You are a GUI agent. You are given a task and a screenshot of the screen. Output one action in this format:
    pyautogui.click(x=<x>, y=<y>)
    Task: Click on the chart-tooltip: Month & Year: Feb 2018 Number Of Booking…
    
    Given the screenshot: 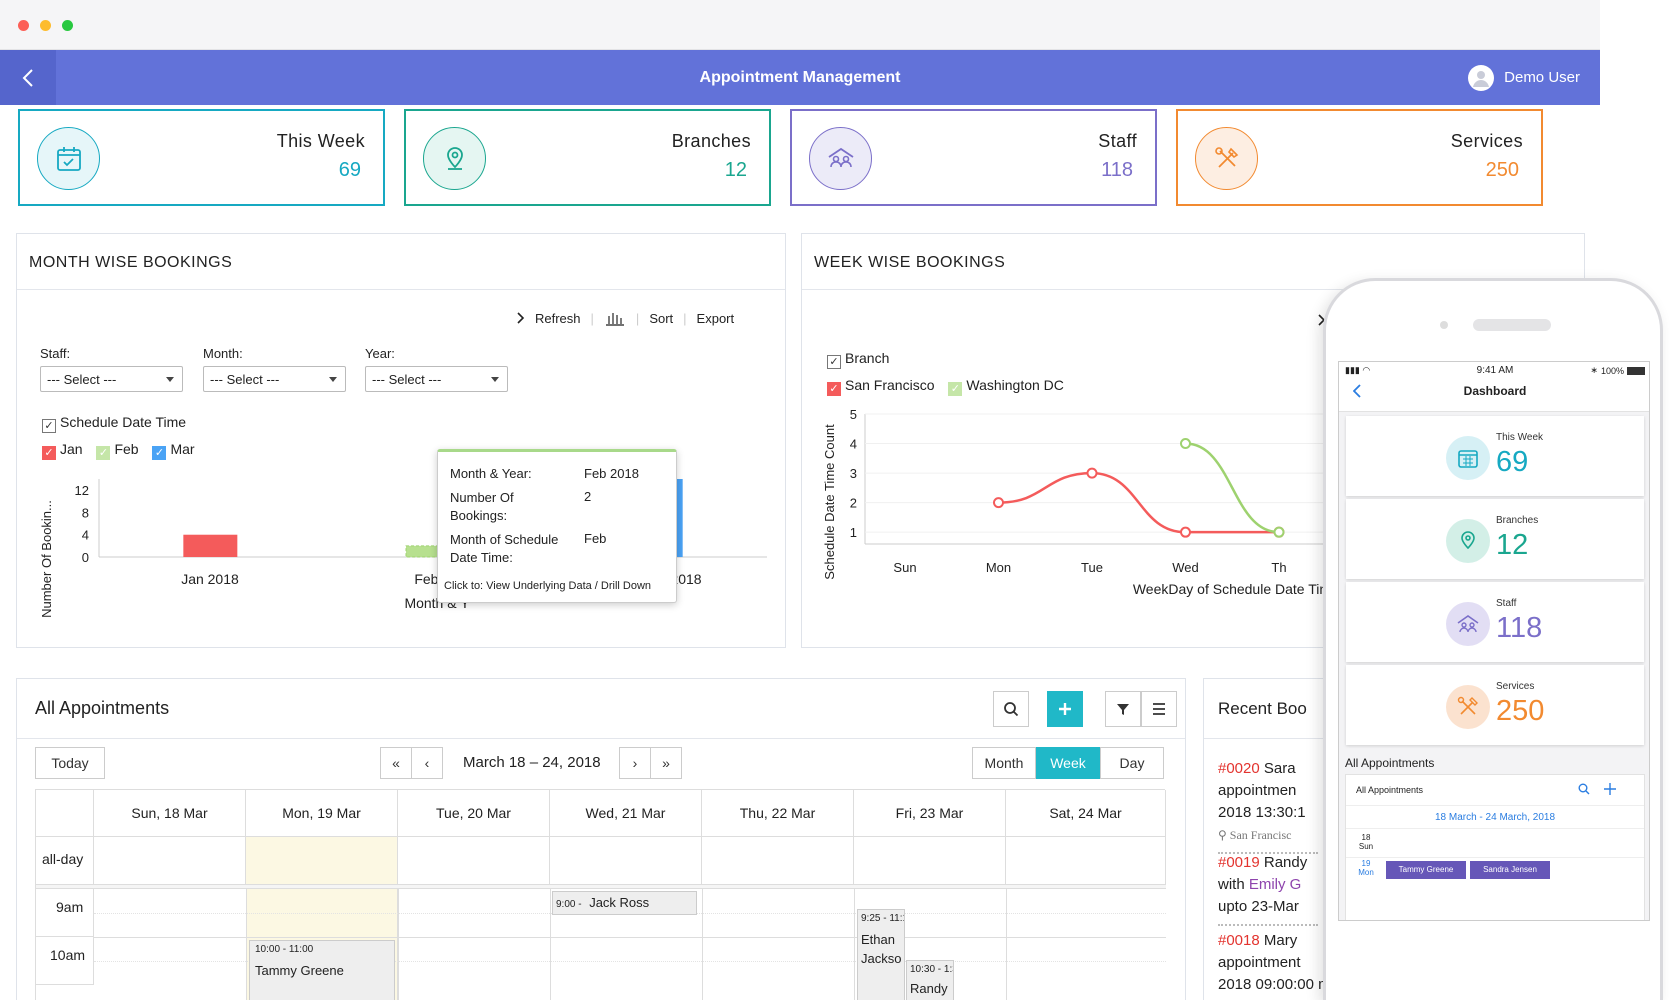 What is the action you would take?
    pyautogui.click(x=557, y=526)
    